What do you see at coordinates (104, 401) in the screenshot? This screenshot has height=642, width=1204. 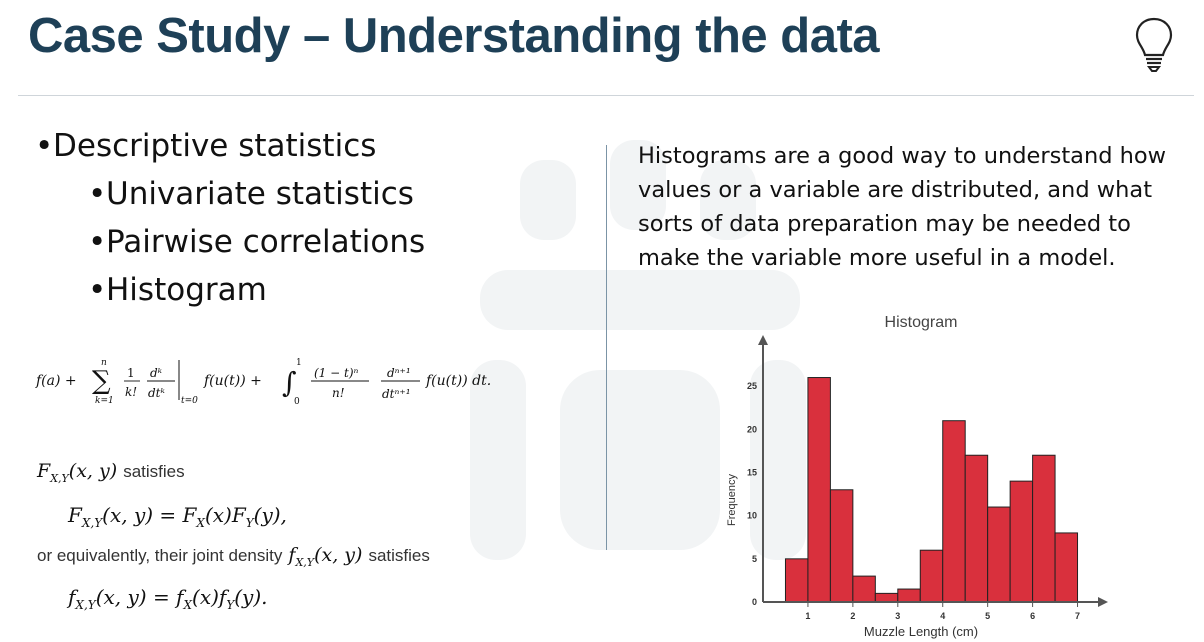 I see `svg-text: k=1` at bounding box center [104, 401].